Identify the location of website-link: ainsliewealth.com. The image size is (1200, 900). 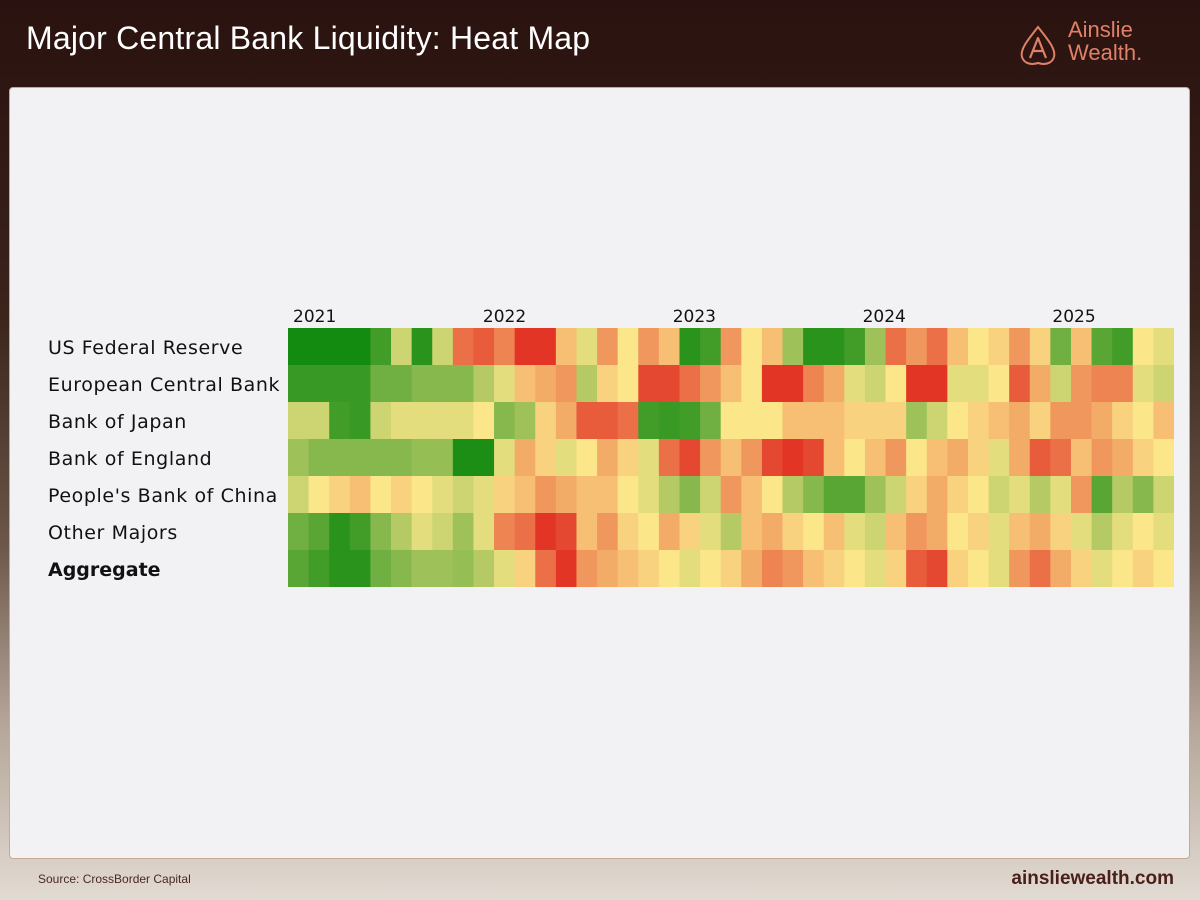
(1092, 878).